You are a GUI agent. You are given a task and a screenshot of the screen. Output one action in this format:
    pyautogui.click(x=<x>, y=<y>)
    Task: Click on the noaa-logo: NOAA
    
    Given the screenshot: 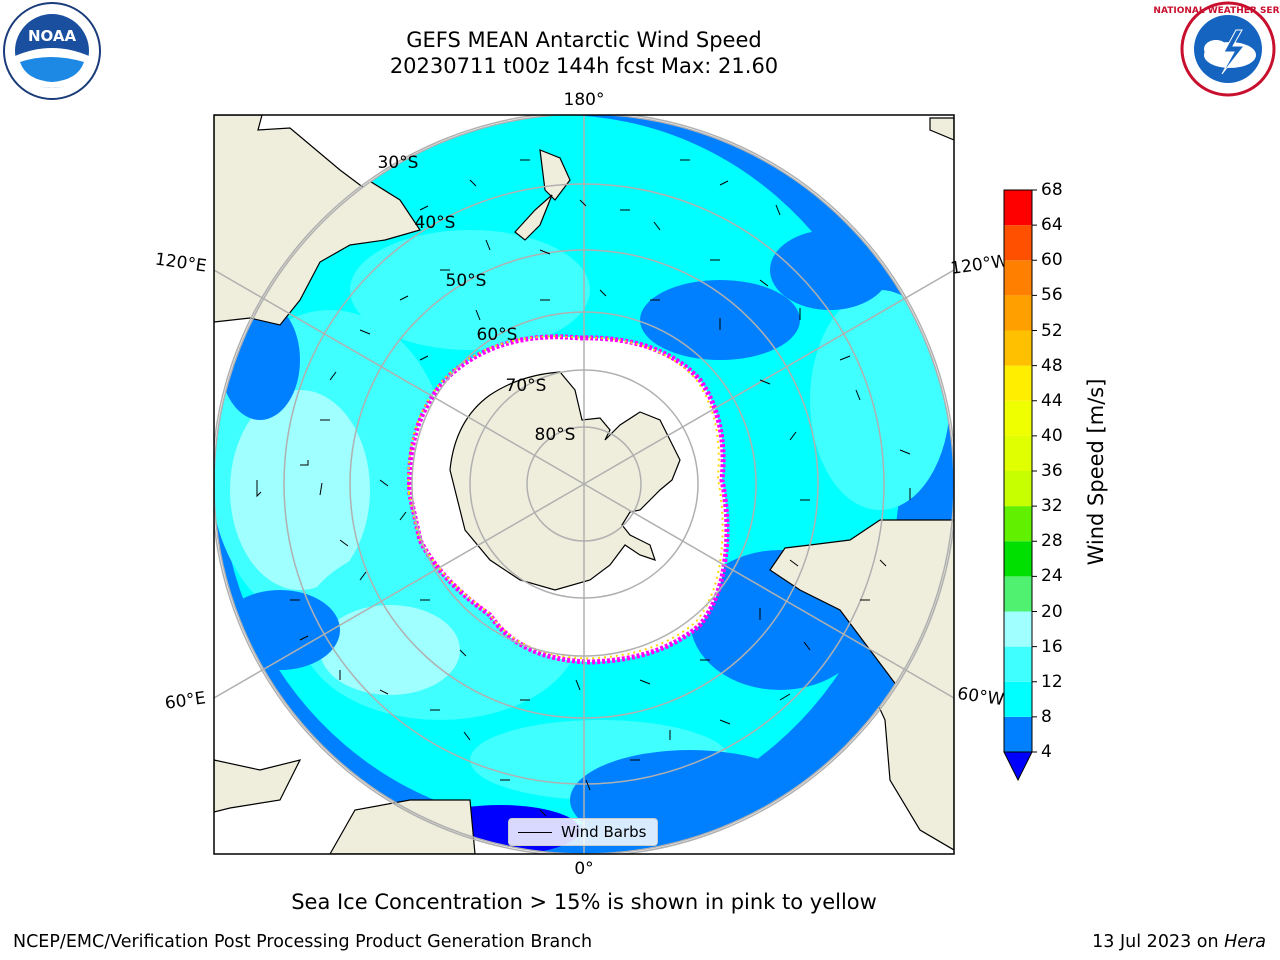 What is the action you would take?
    pyautogui.click(x=52, y=51)
    